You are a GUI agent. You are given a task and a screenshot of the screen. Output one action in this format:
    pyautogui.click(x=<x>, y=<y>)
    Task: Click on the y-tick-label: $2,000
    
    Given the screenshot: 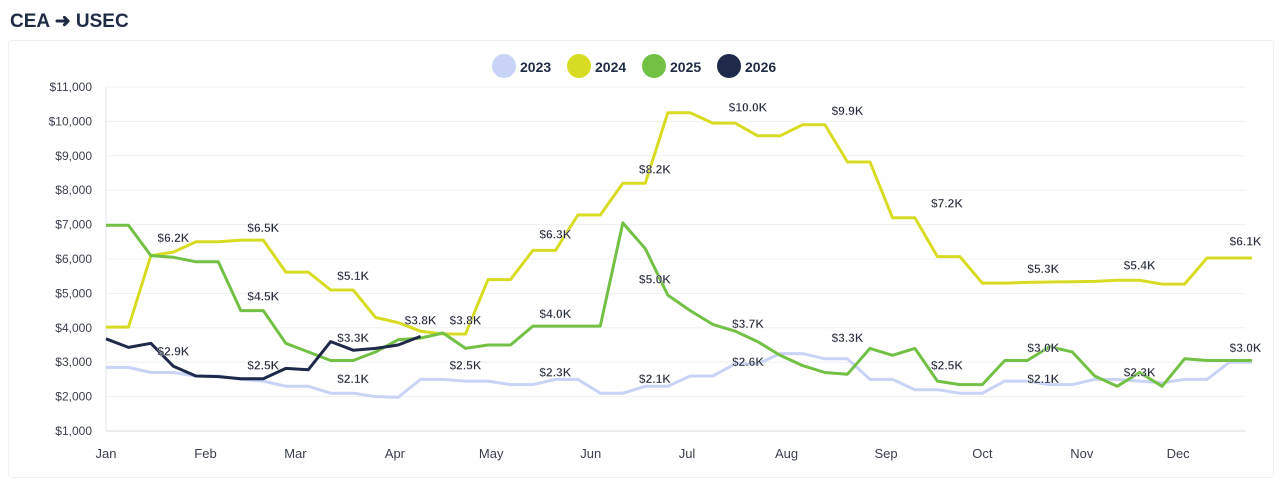 What is the action you would take?
    pyautogui.click(x=73, y=397)
    